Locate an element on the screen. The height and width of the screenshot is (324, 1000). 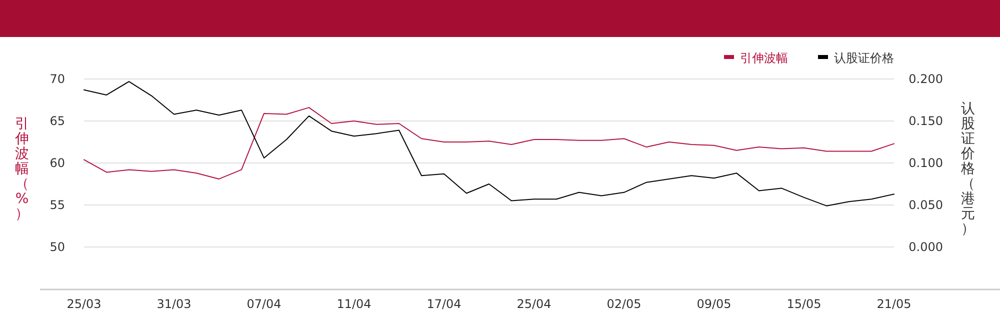
x-tick-label: 09/05 is located at coordinates (714, 304).